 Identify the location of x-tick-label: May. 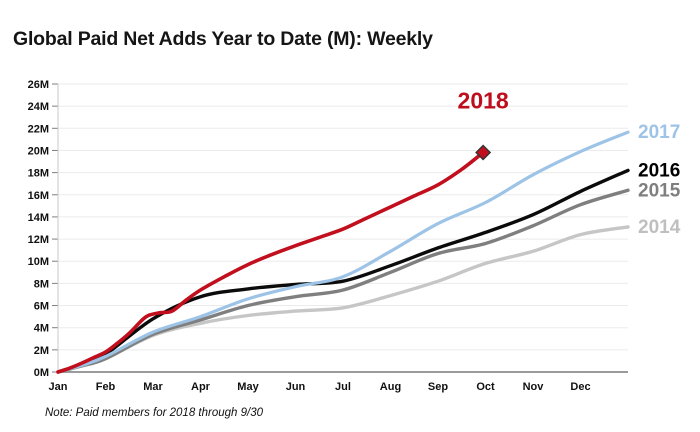
(248, 387).